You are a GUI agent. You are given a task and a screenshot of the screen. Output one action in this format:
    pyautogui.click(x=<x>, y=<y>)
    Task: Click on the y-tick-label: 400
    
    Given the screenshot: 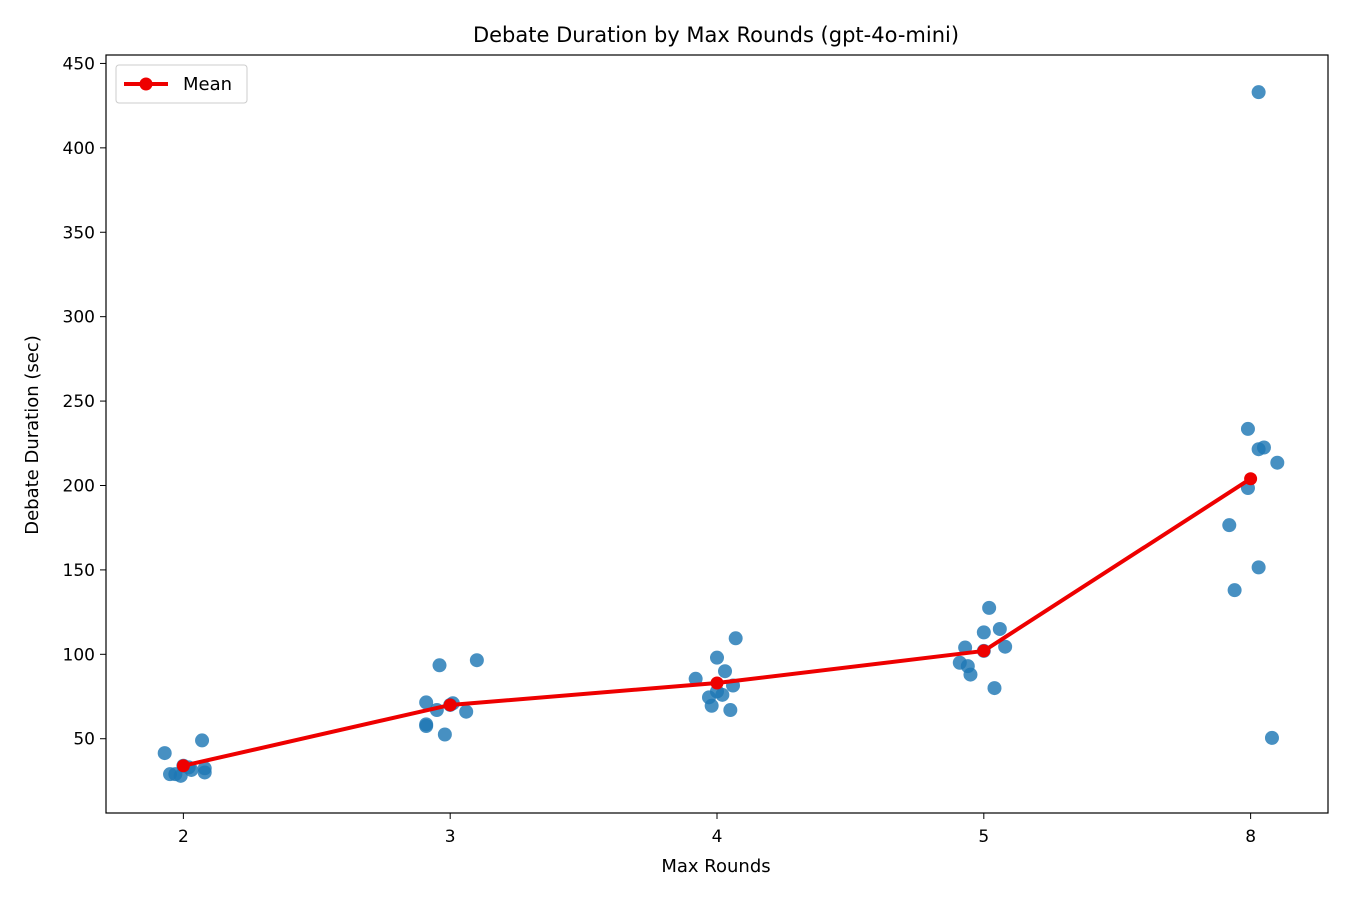 What is the action you would take?
    pyautogui.click(x=79, y=149)
    